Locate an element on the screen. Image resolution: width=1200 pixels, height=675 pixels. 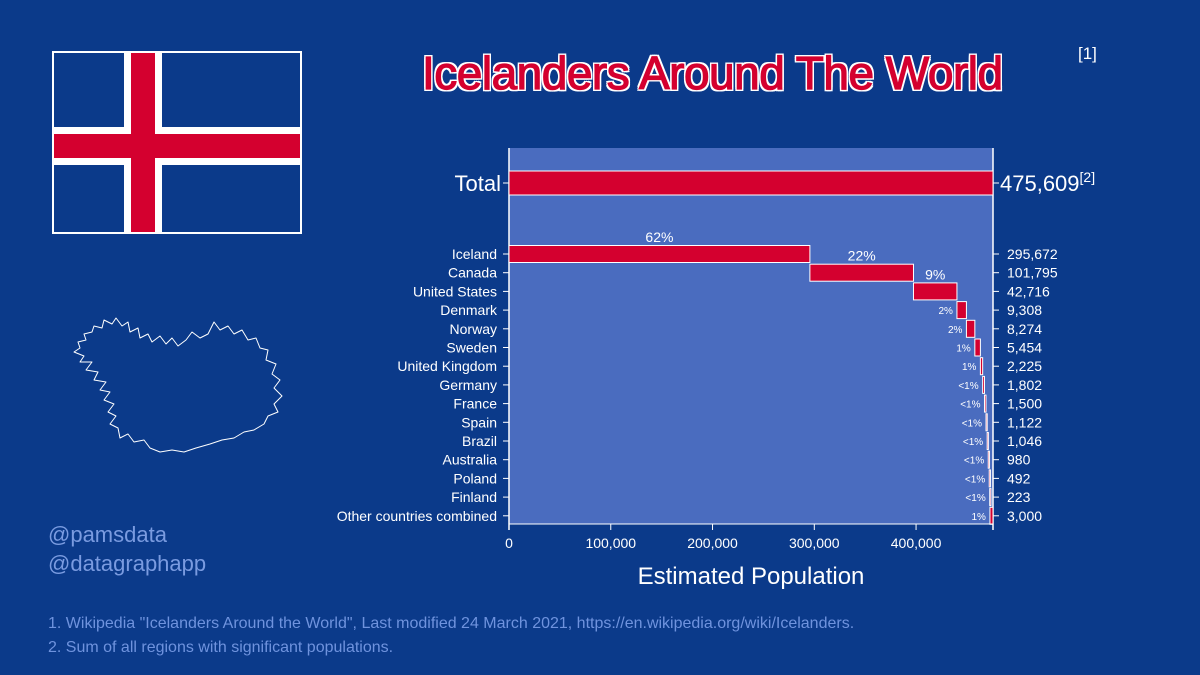
value-label: 42,716 is located at coordinates (1028, 291).